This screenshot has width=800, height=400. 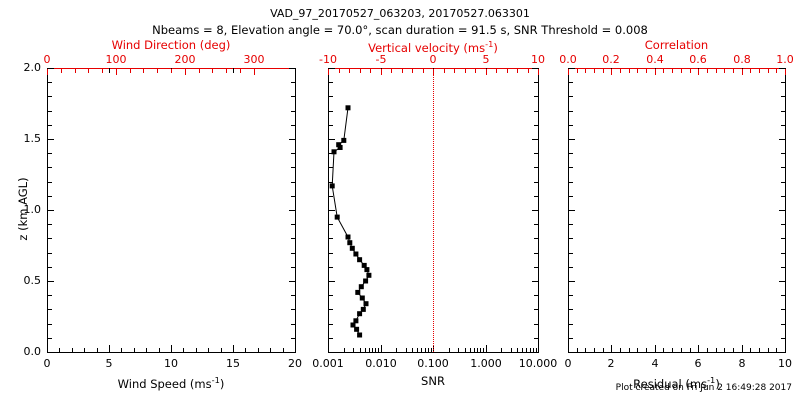 I want to click on yticklabel: 2.0, so click(x=32, y=67).